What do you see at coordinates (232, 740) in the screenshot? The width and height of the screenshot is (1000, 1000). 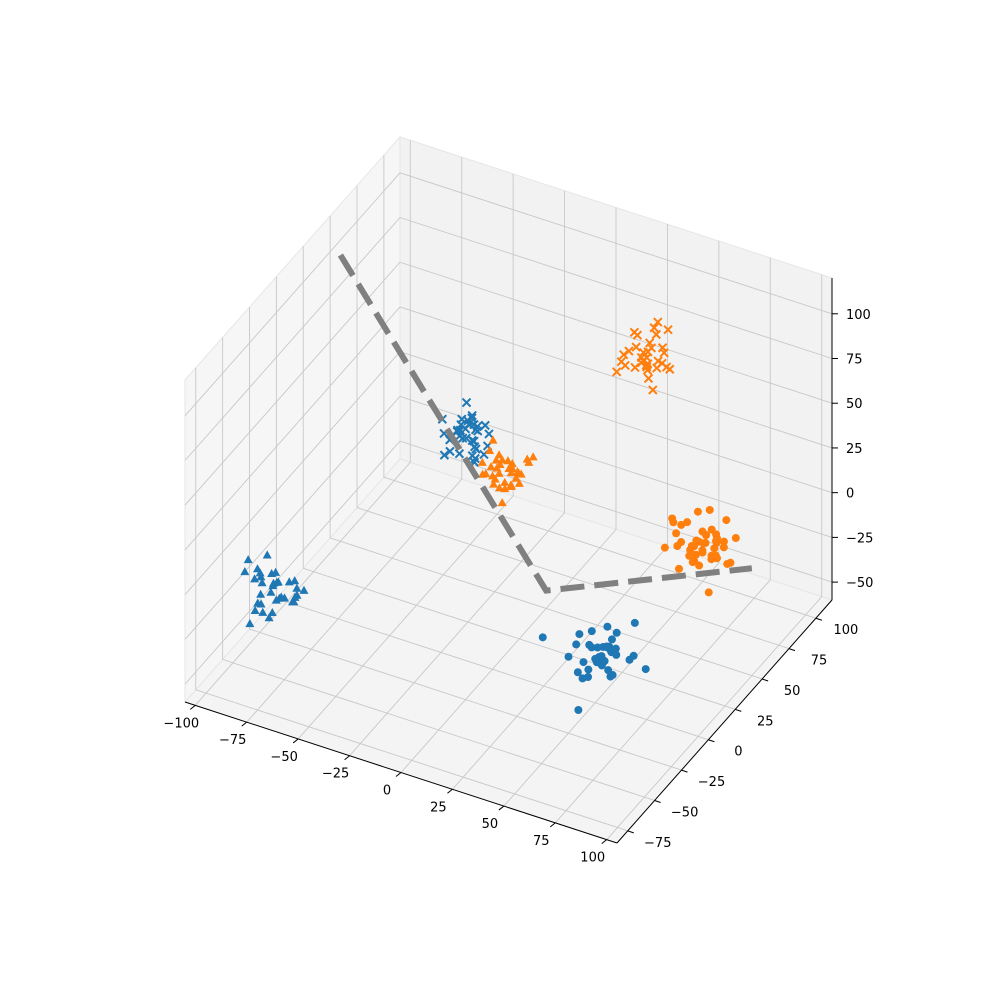 I see `x-tick-label: −75` at bounding box center [232, 740].